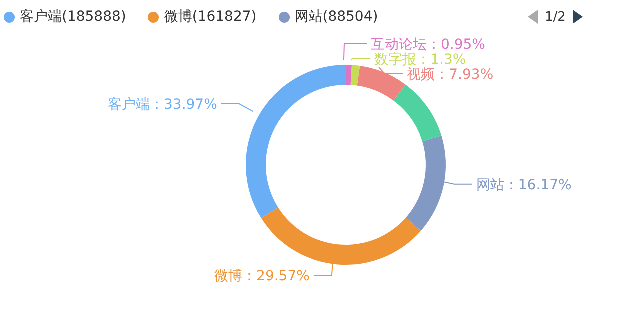  I want to click on slice-label: 网站, so click(490, 185).